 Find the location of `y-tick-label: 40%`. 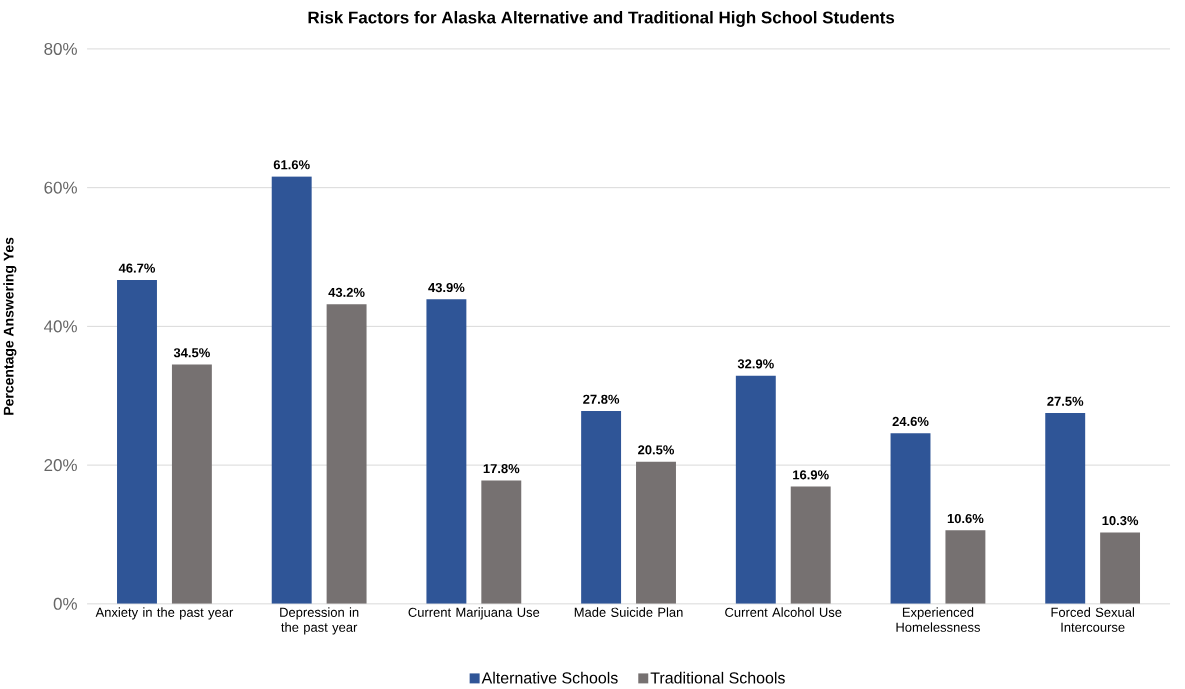

y-tick-label: 40% is located at coordinates (60, 326).